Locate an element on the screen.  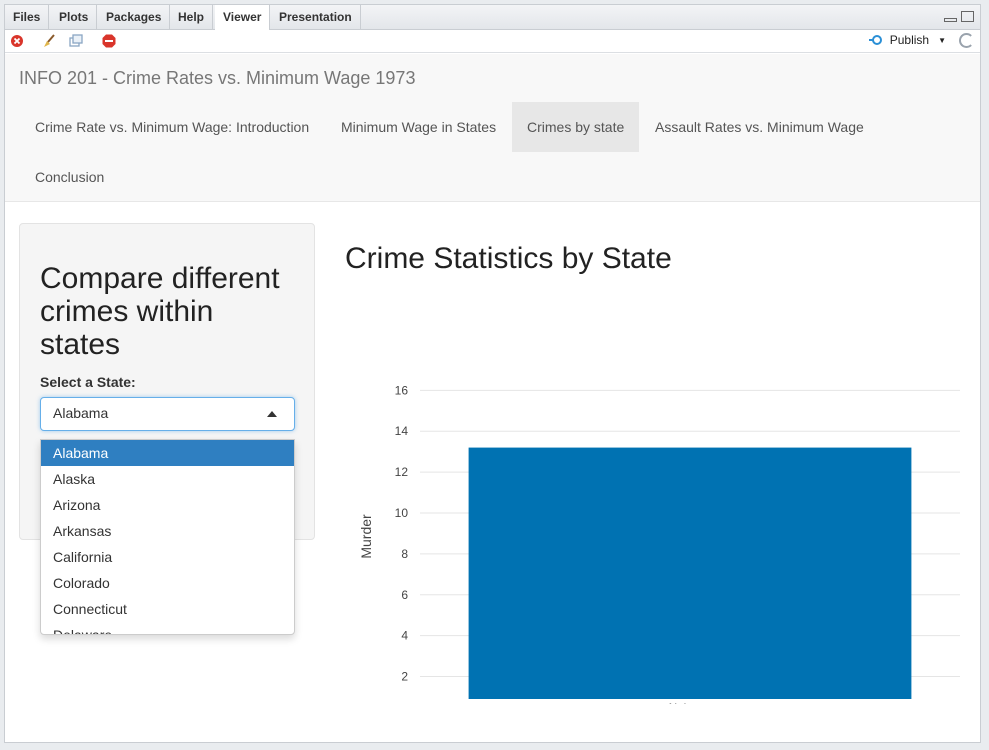
y-tick-label: 14 is located at coordinates (402, 431).